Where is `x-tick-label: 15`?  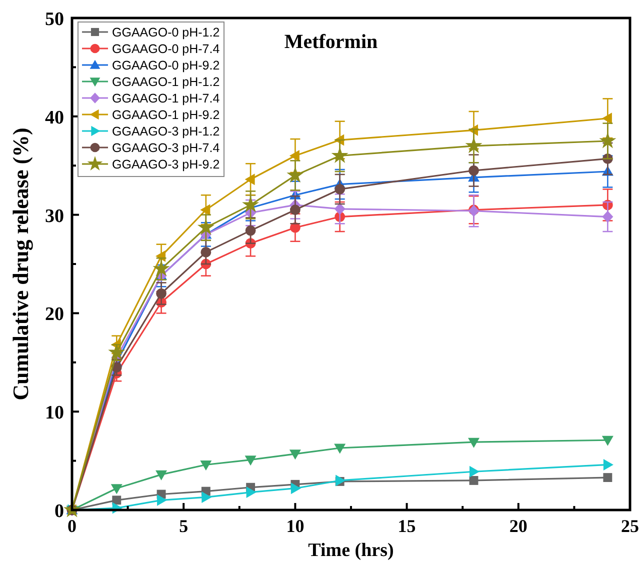
x-tick-label: 15 is located at coordinates (407, 526).